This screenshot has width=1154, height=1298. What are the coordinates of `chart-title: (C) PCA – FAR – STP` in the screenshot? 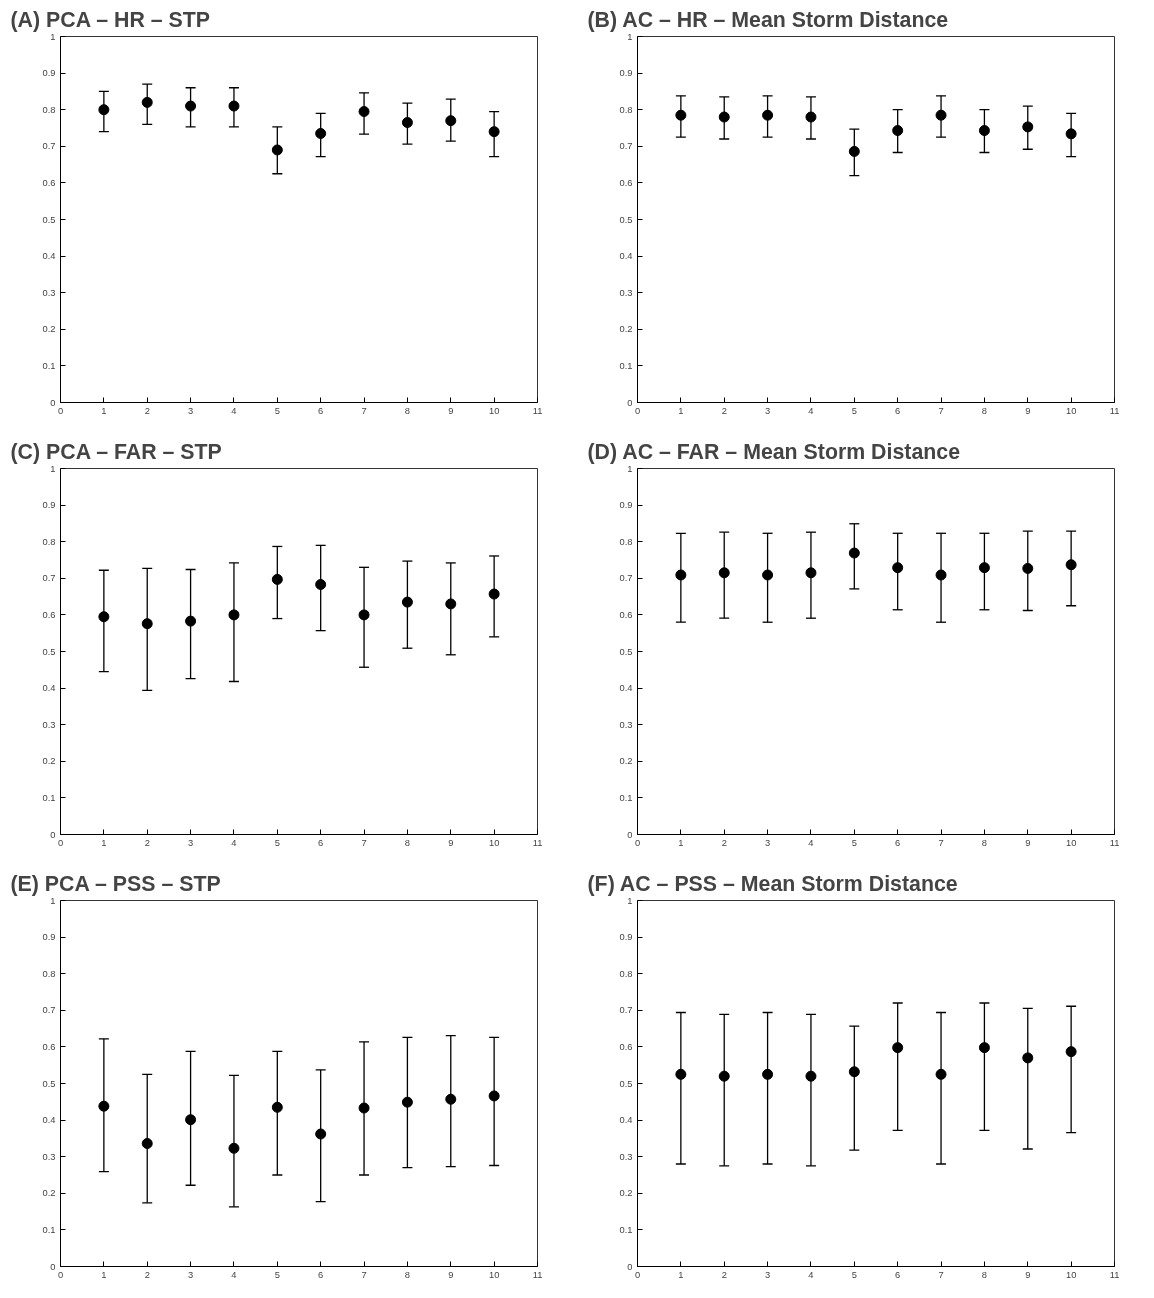 It's located at (116, 451).